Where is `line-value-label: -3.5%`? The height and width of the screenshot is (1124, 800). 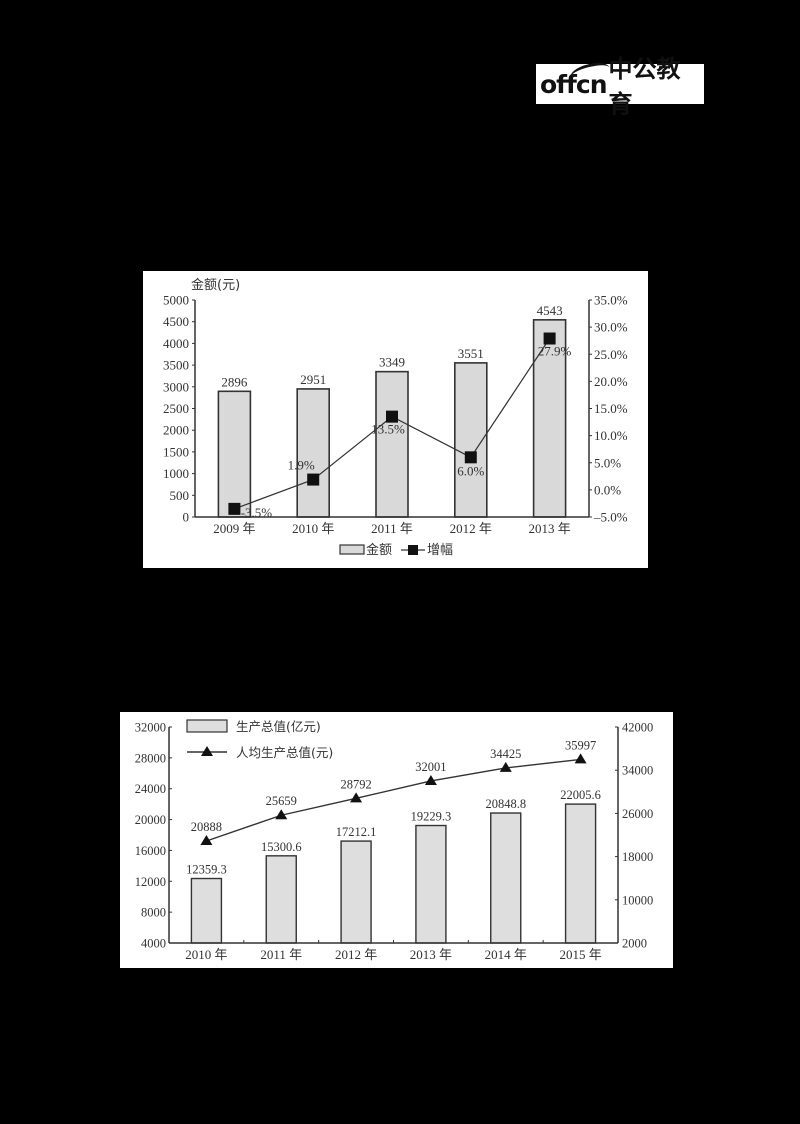 line-value-label: -3.5% is located at coordinates (257, 512).